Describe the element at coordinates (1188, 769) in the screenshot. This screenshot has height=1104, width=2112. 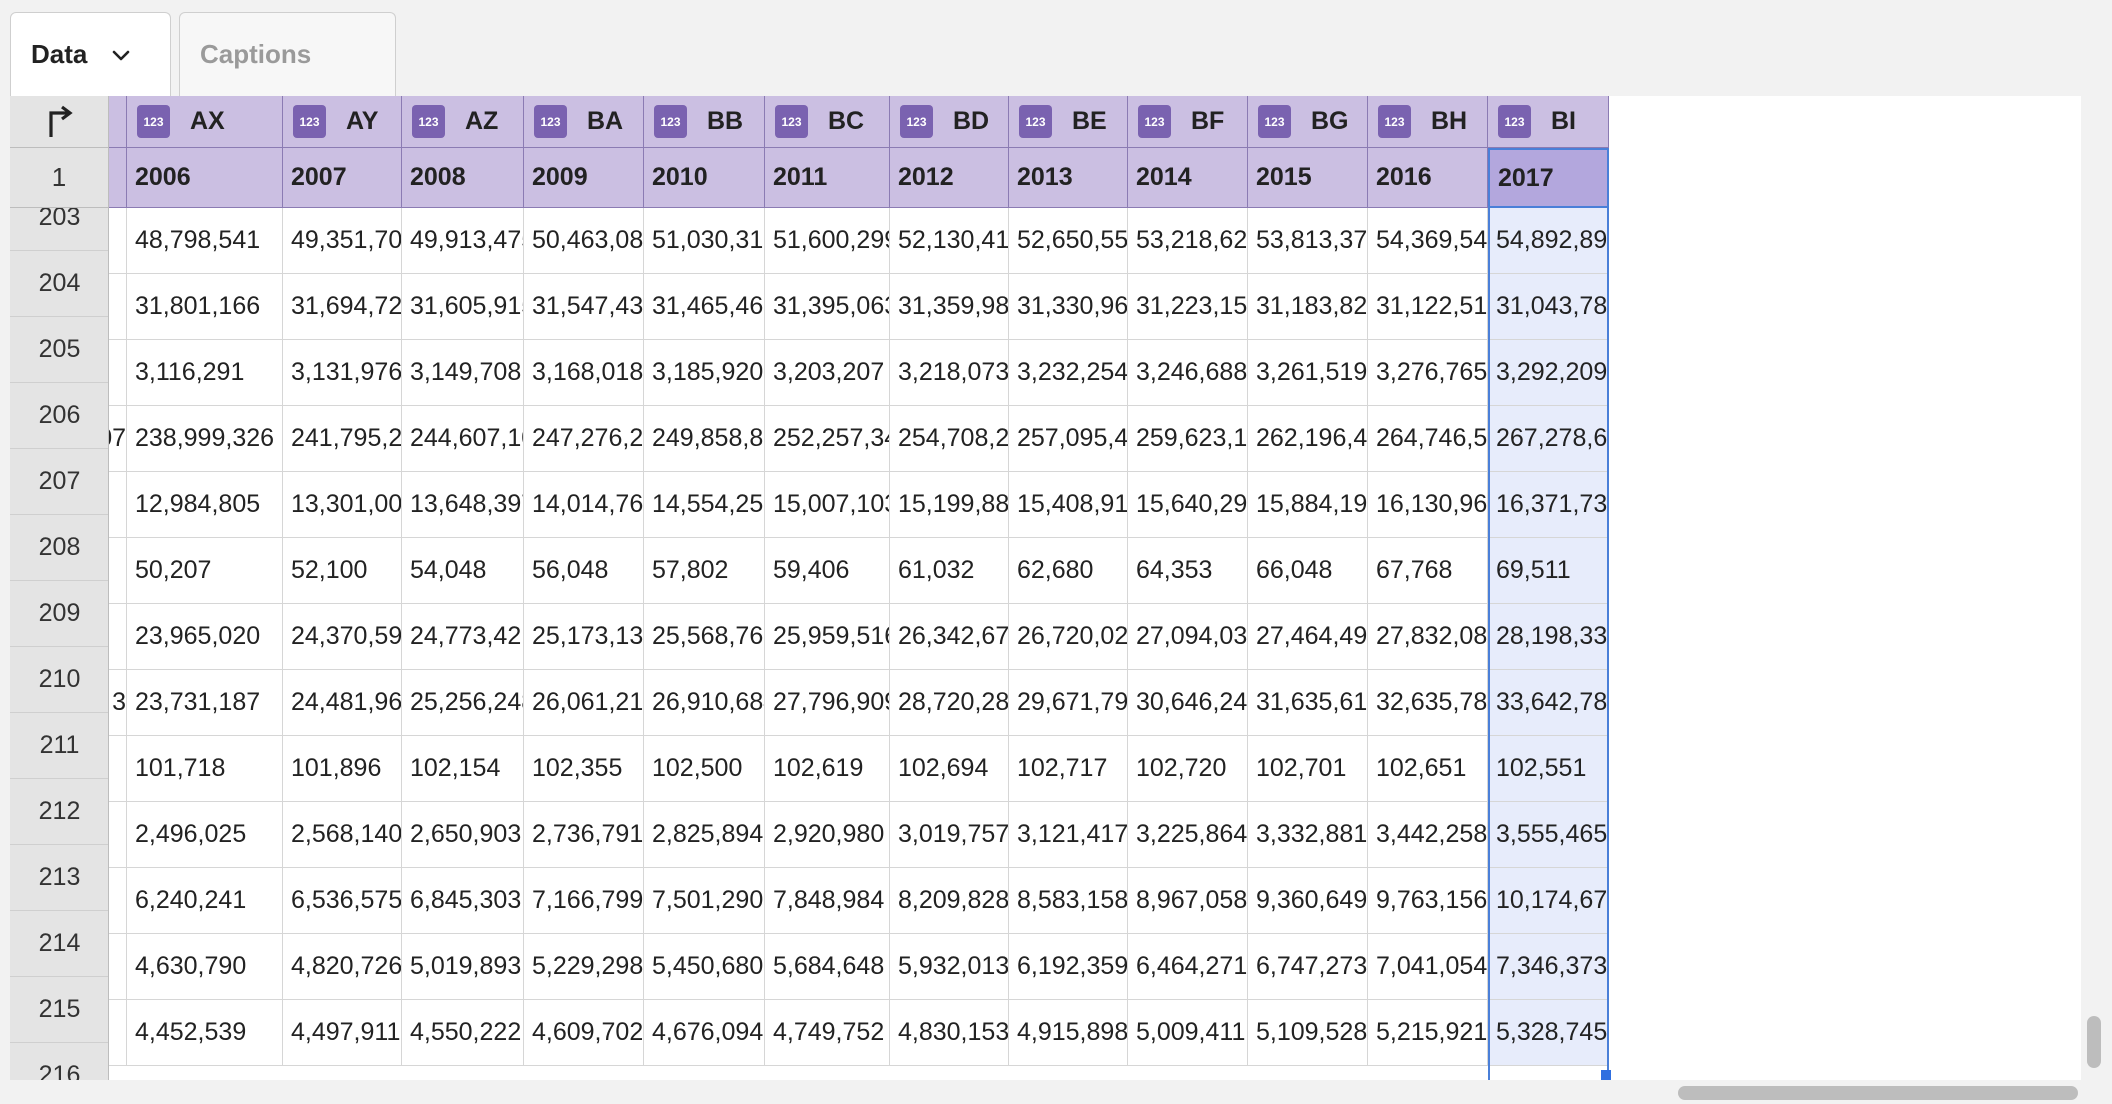
I see `table-cell: 102,720` at that location.